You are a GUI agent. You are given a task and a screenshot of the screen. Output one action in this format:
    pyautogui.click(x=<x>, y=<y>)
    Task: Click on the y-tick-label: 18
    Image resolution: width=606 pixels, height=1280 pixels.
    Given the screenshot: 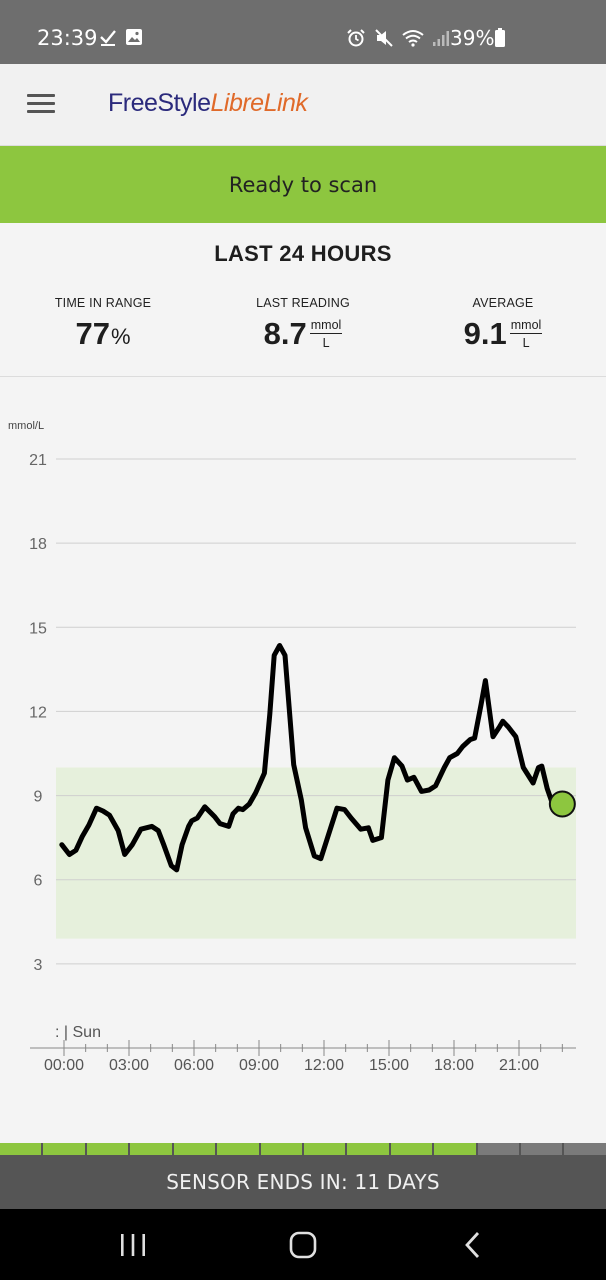 What is the action you would take?
    pyautogui.click(x=38, y=544)
    